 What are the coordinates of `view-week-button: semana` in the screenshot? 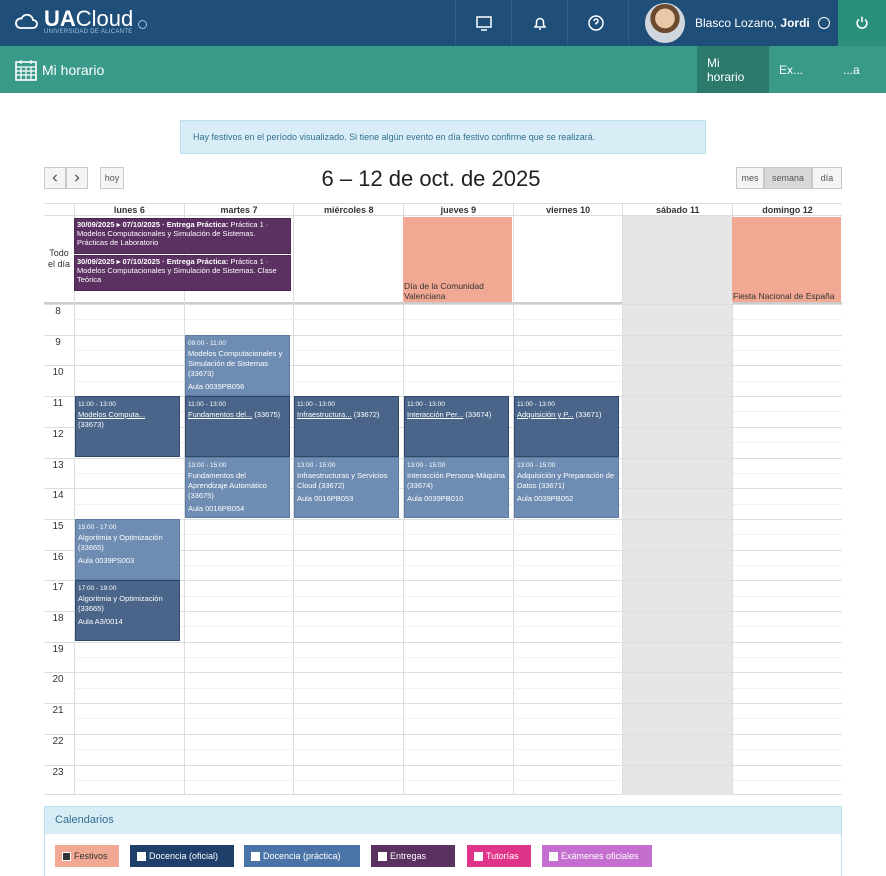 It's located at (788, 178).